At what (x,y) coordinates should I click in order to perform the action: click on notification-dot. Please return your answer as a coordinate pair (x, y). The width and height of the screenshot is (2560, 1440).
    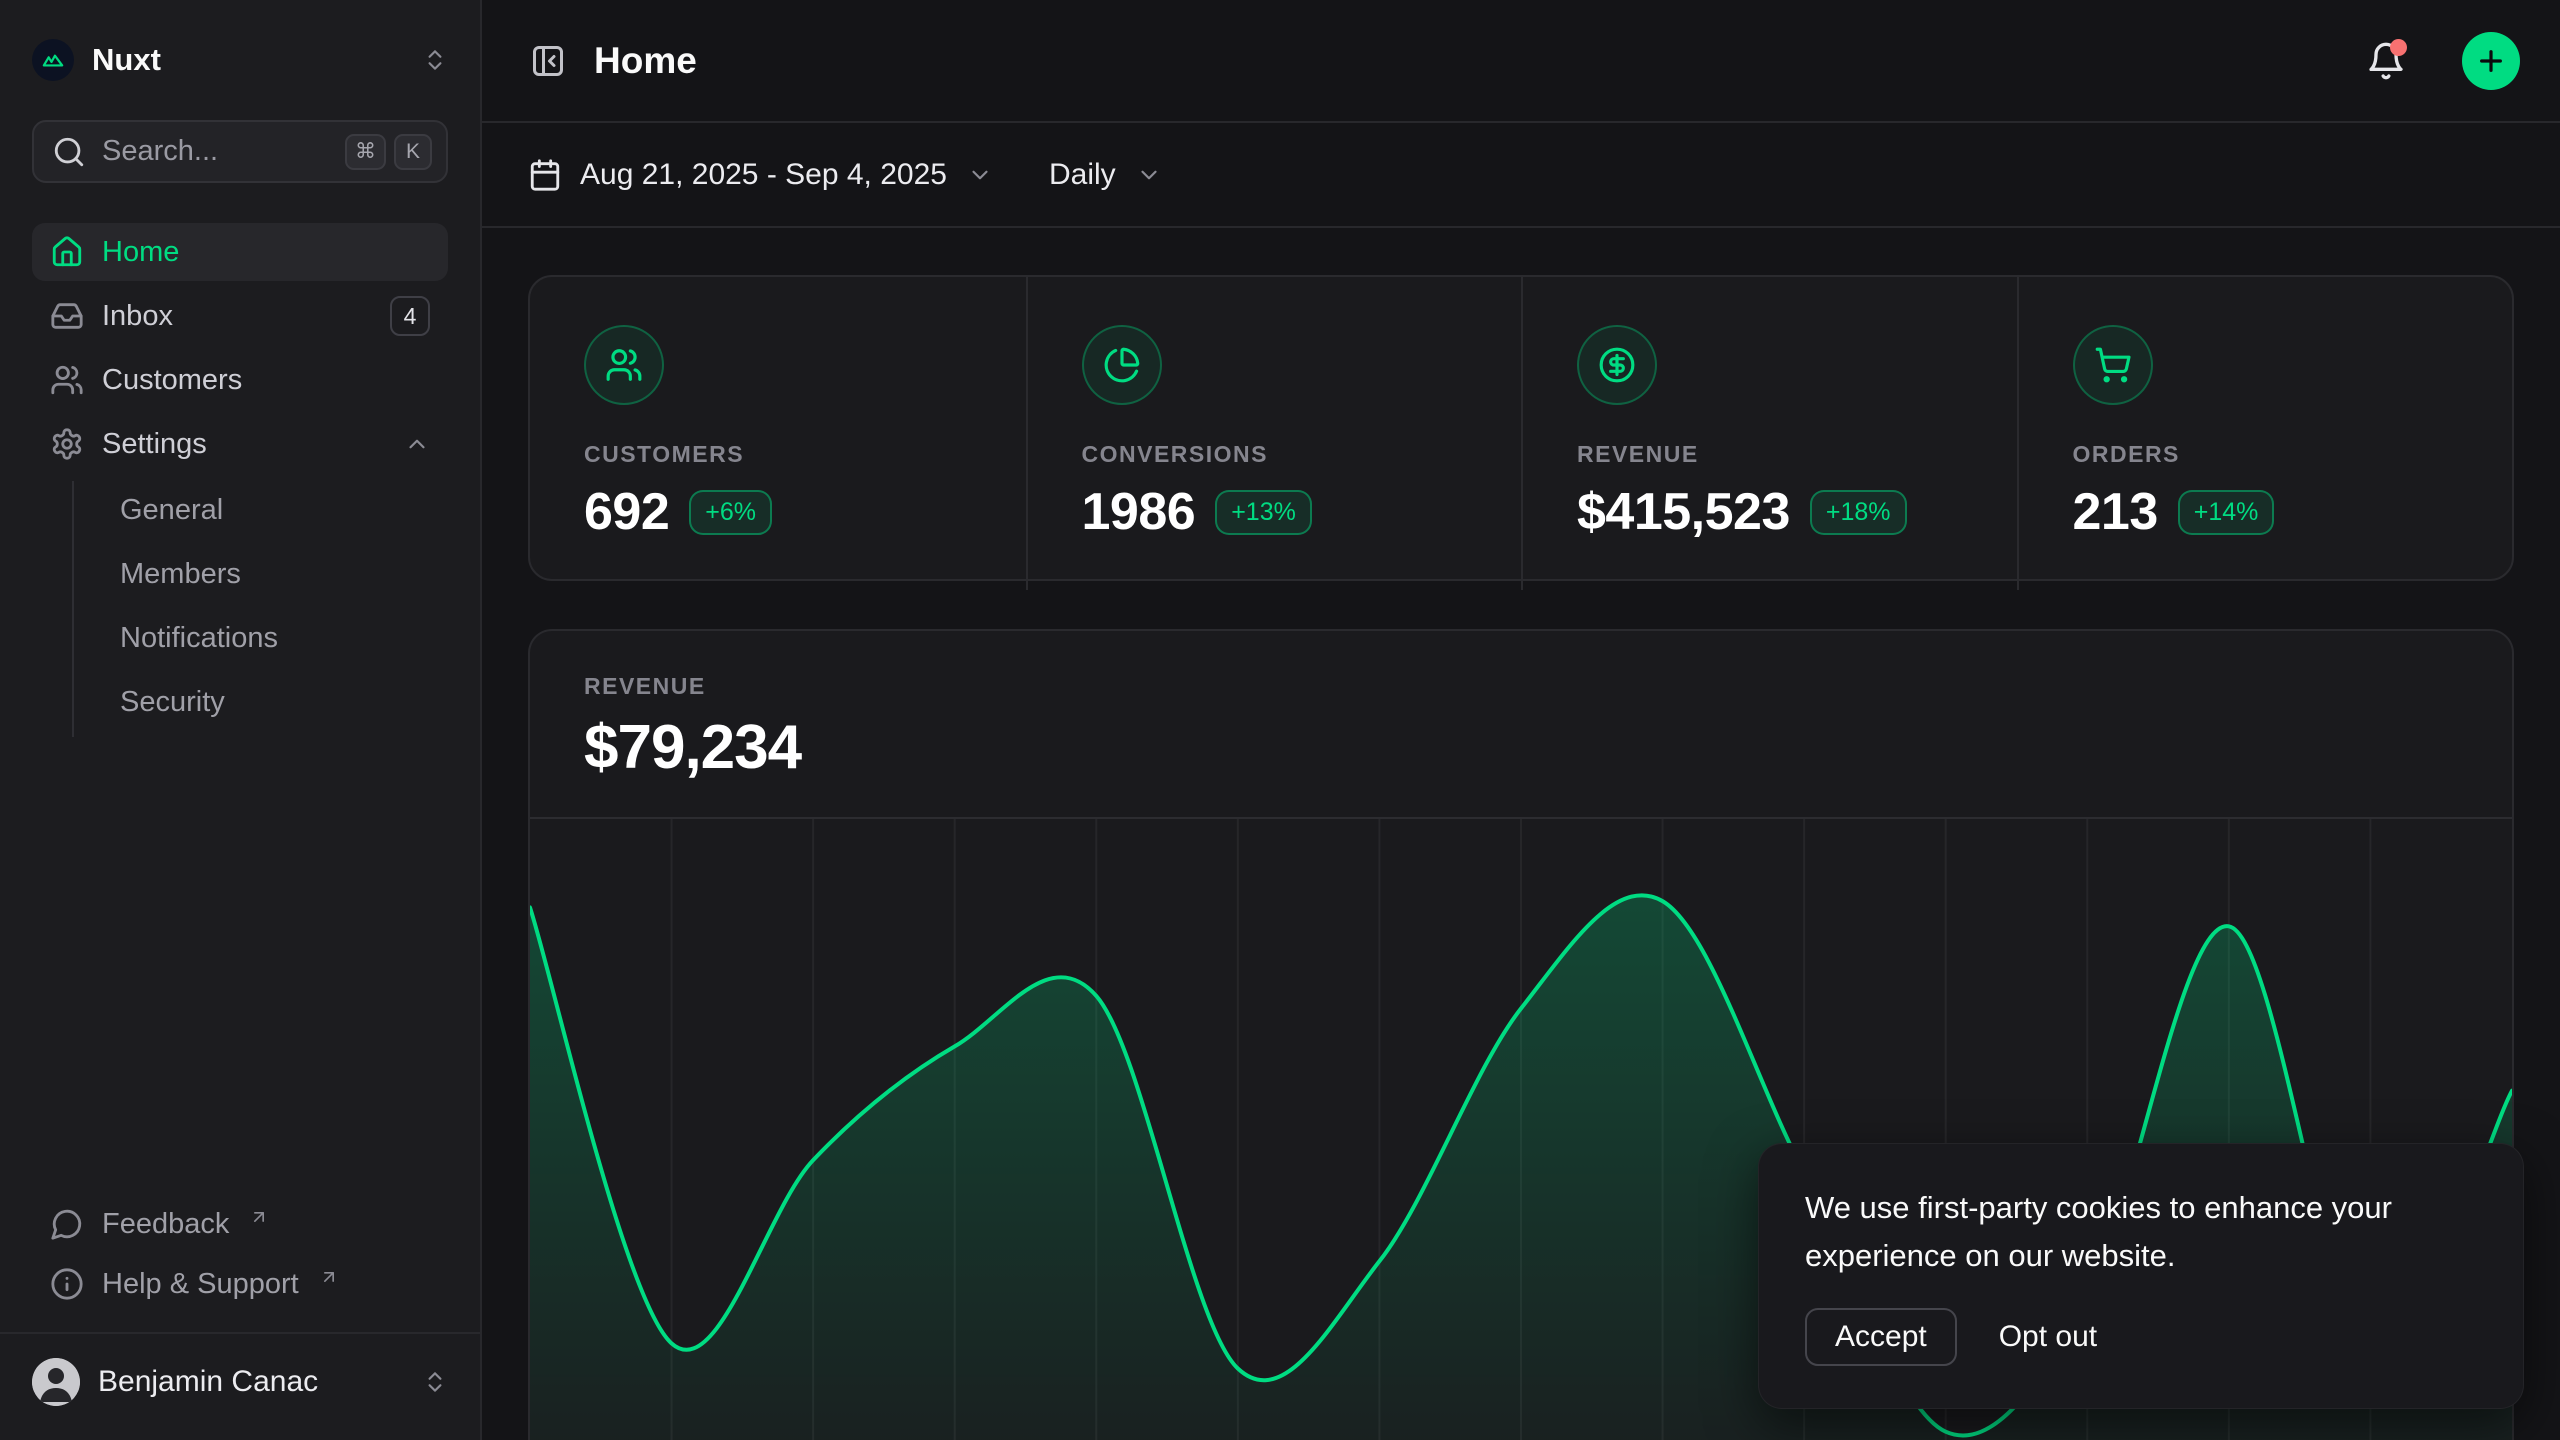
    Looking at the image, I should click on (2398, 47).